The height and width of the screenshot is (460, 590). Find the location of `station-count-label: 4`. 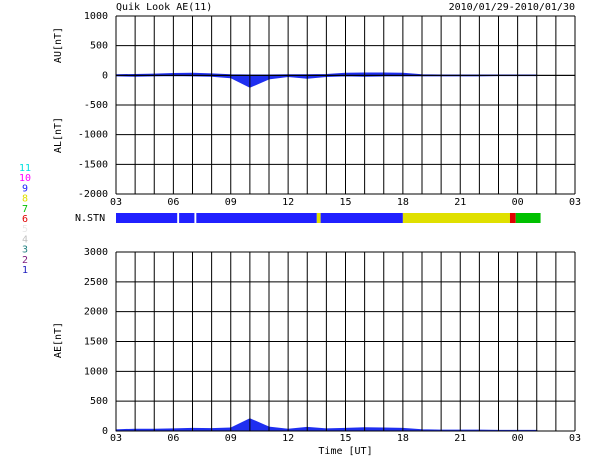

station-count-label: 4 is located at coordinates (25, 239).